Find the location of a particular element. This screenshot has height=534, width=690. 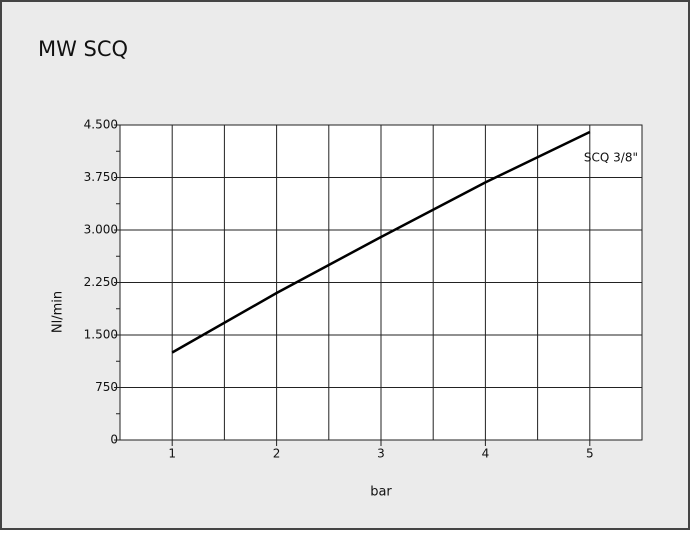

x-tick-label: 1 is located at coordinates (172, 454).